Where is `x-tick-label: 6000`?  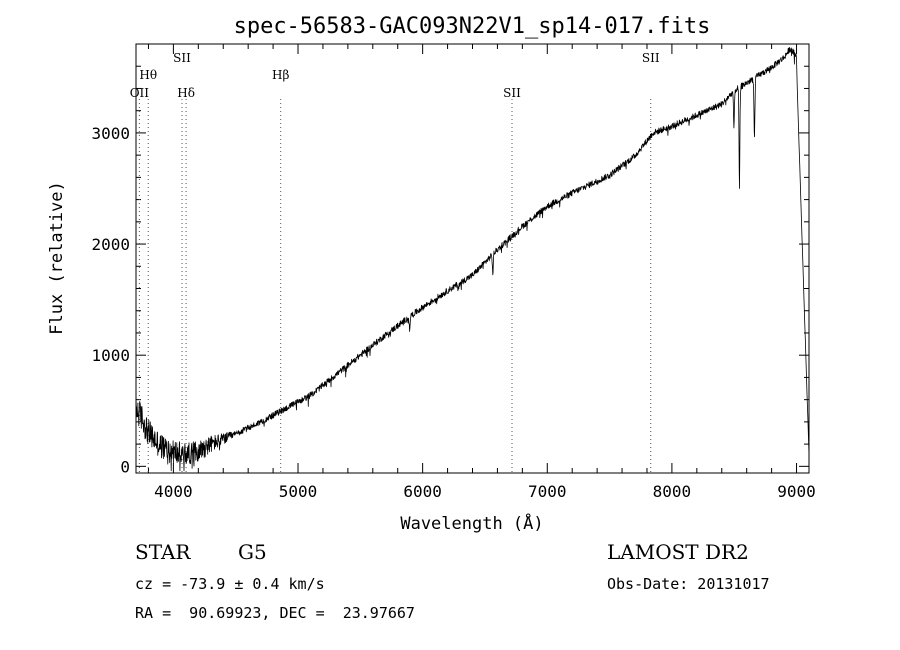 x-tick-label: 6000 is located at coordinates (422, 491).